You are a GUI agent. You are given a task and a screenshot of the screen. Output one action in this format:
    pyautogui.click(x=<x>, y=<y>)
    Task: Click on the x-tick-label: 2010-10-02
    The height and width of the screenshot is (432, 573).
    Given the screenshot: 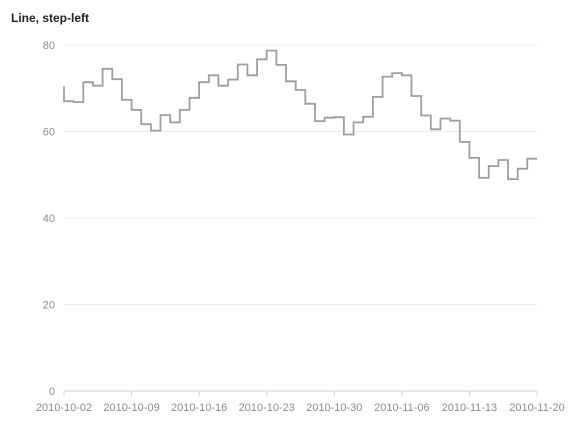 What is the action you would take?
    pyautogui.click(x=64, y=408)
    